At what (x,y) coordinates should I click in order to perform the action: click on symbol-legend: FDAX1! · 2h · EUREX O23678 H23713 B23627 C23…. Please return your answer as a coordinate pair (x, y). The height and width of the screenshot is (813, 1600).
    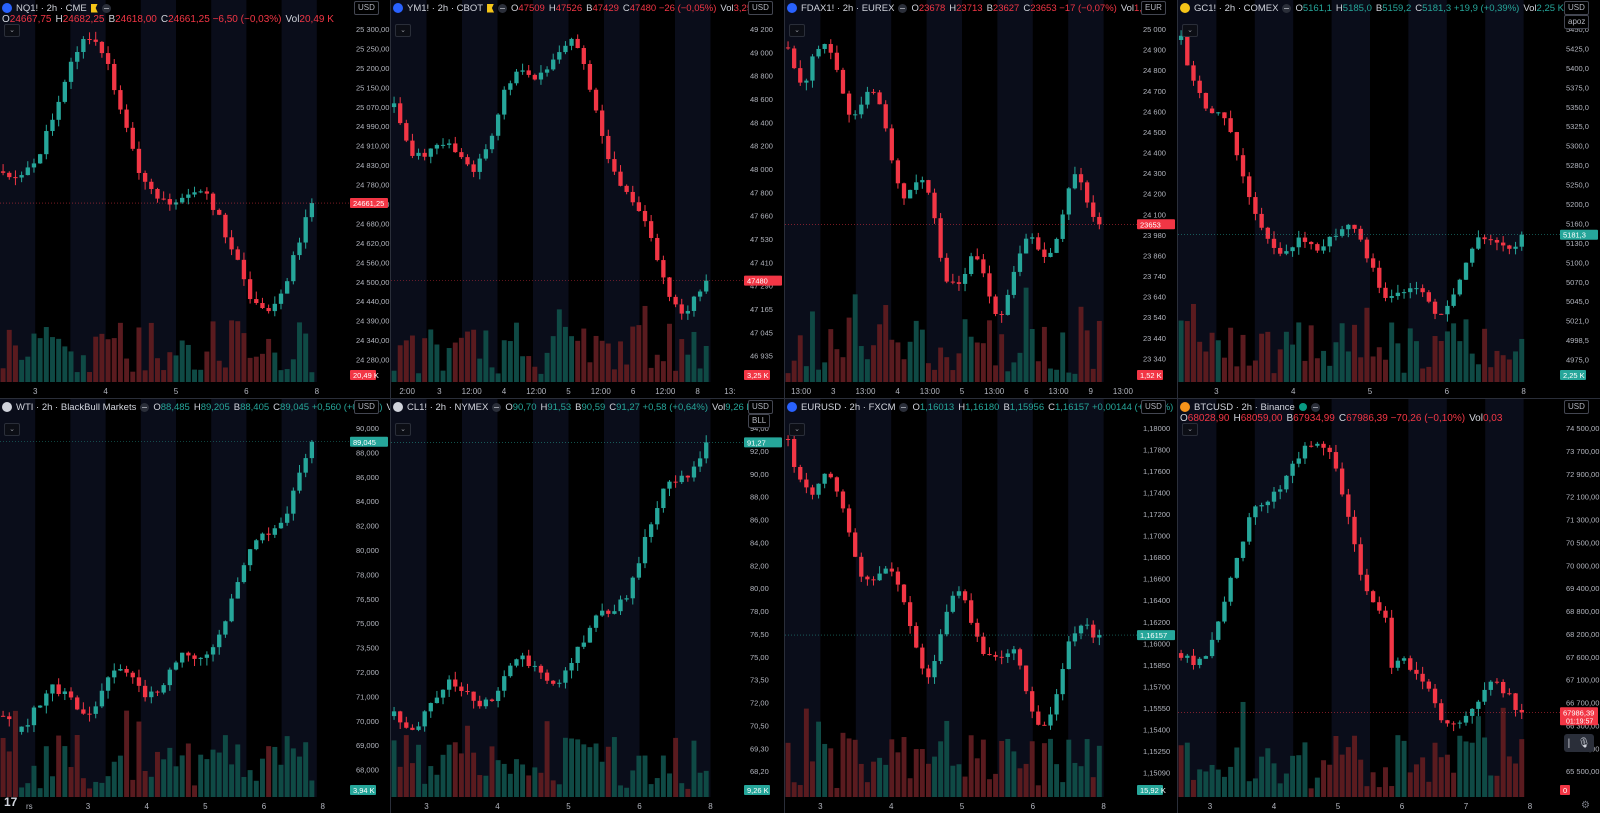
    Looking at the image, I should click on (973, 8).